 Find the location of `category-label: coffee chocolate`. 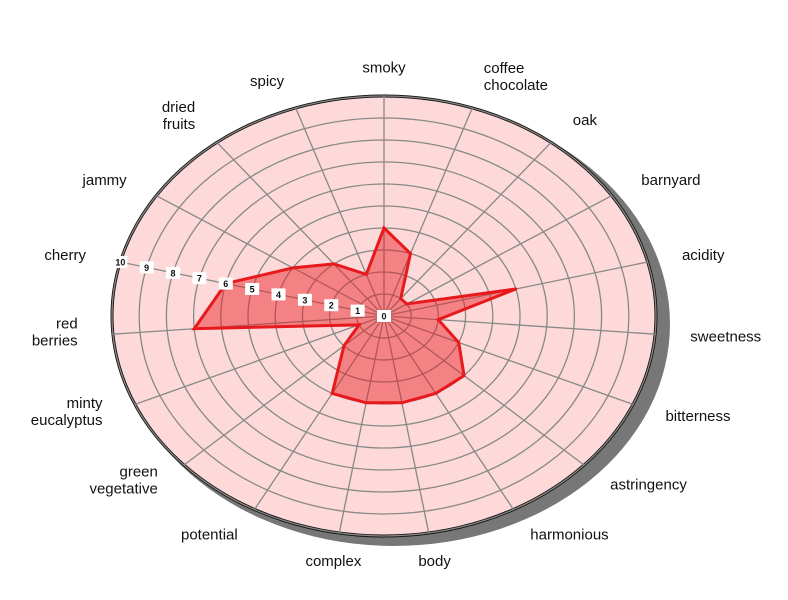

category-label: coffee chocolate is located at coordinates (516, 77).